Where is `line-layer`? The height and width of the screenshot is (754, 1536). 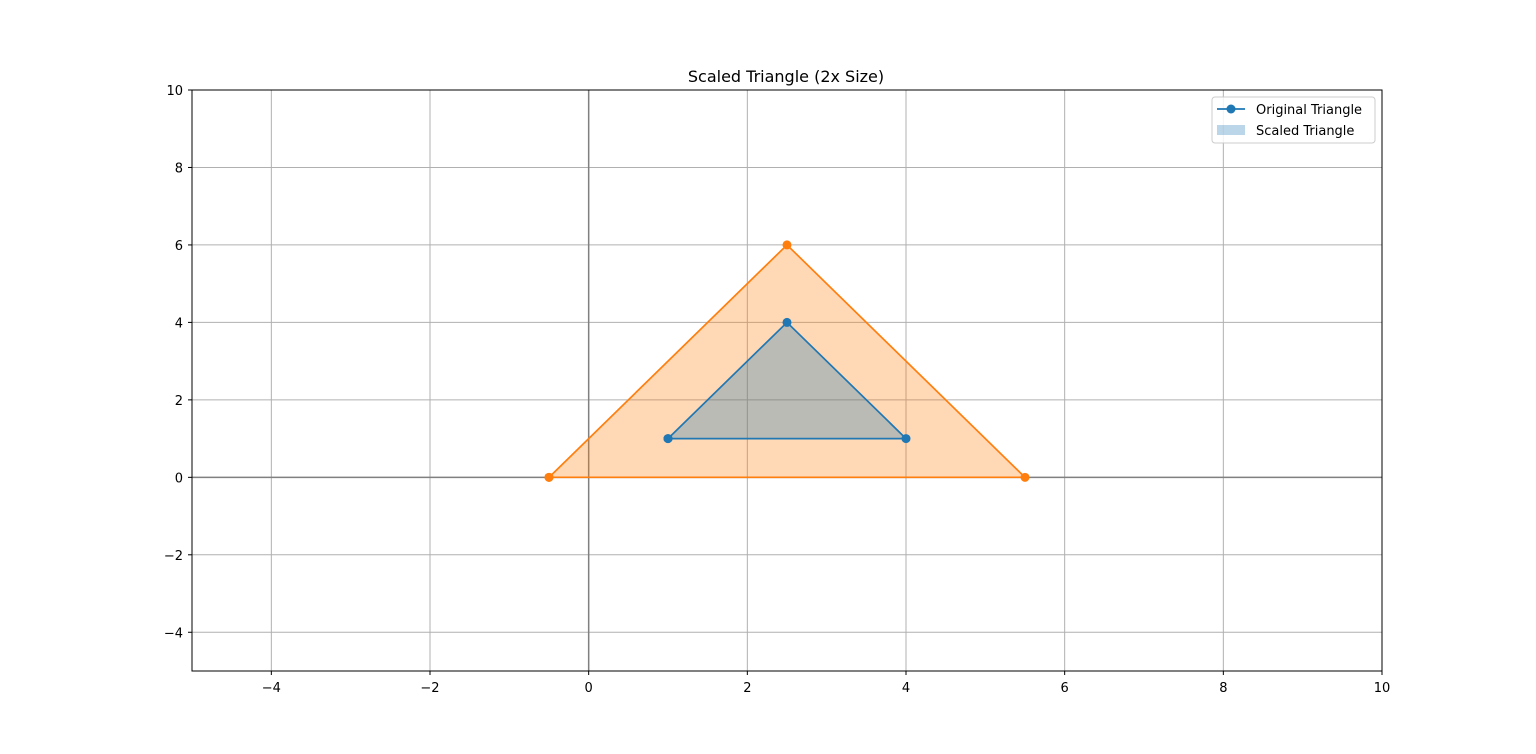 line-layer is located at coordinates (788, 361).